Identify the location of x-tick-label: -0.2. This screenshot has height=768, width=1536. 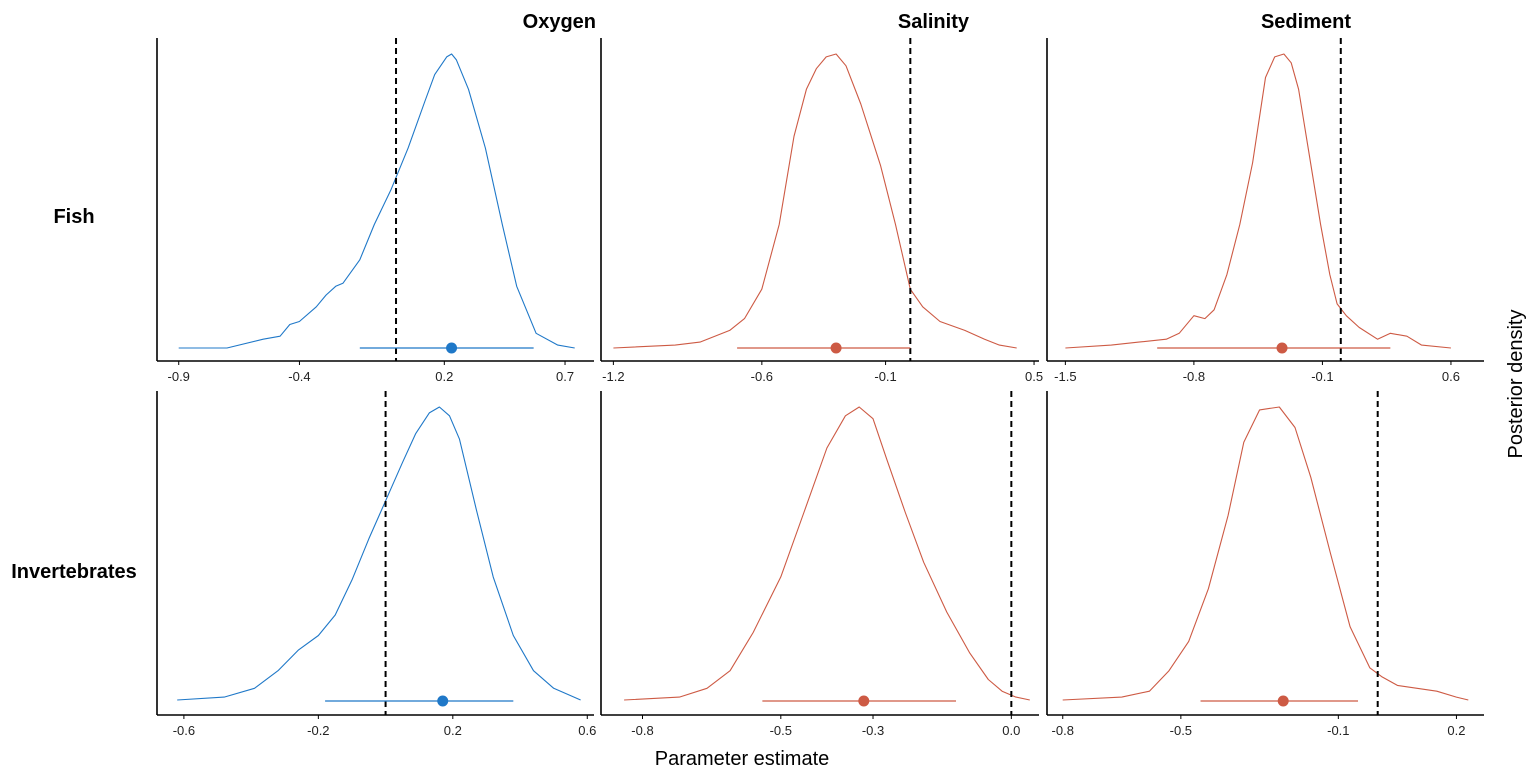
(318, 730).